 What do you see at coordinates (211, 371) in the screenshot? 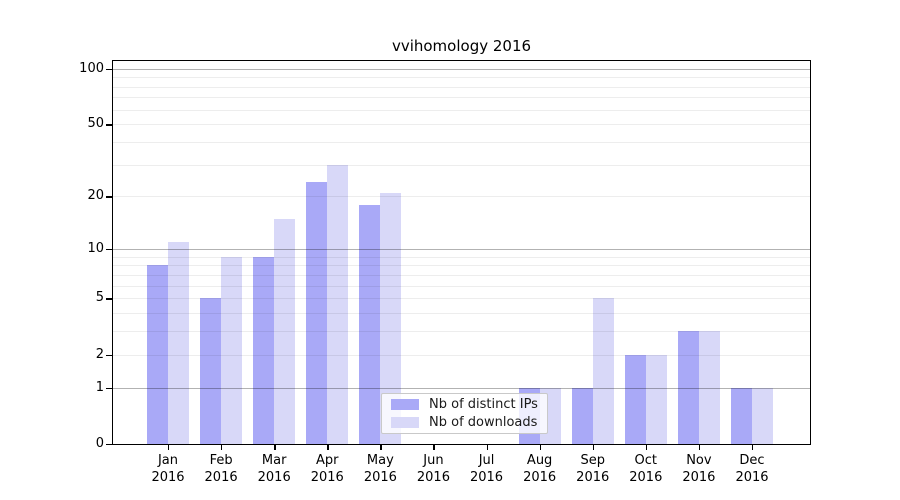
I see `bar-distinct-ips-feb` at bounding box center [211, 371].